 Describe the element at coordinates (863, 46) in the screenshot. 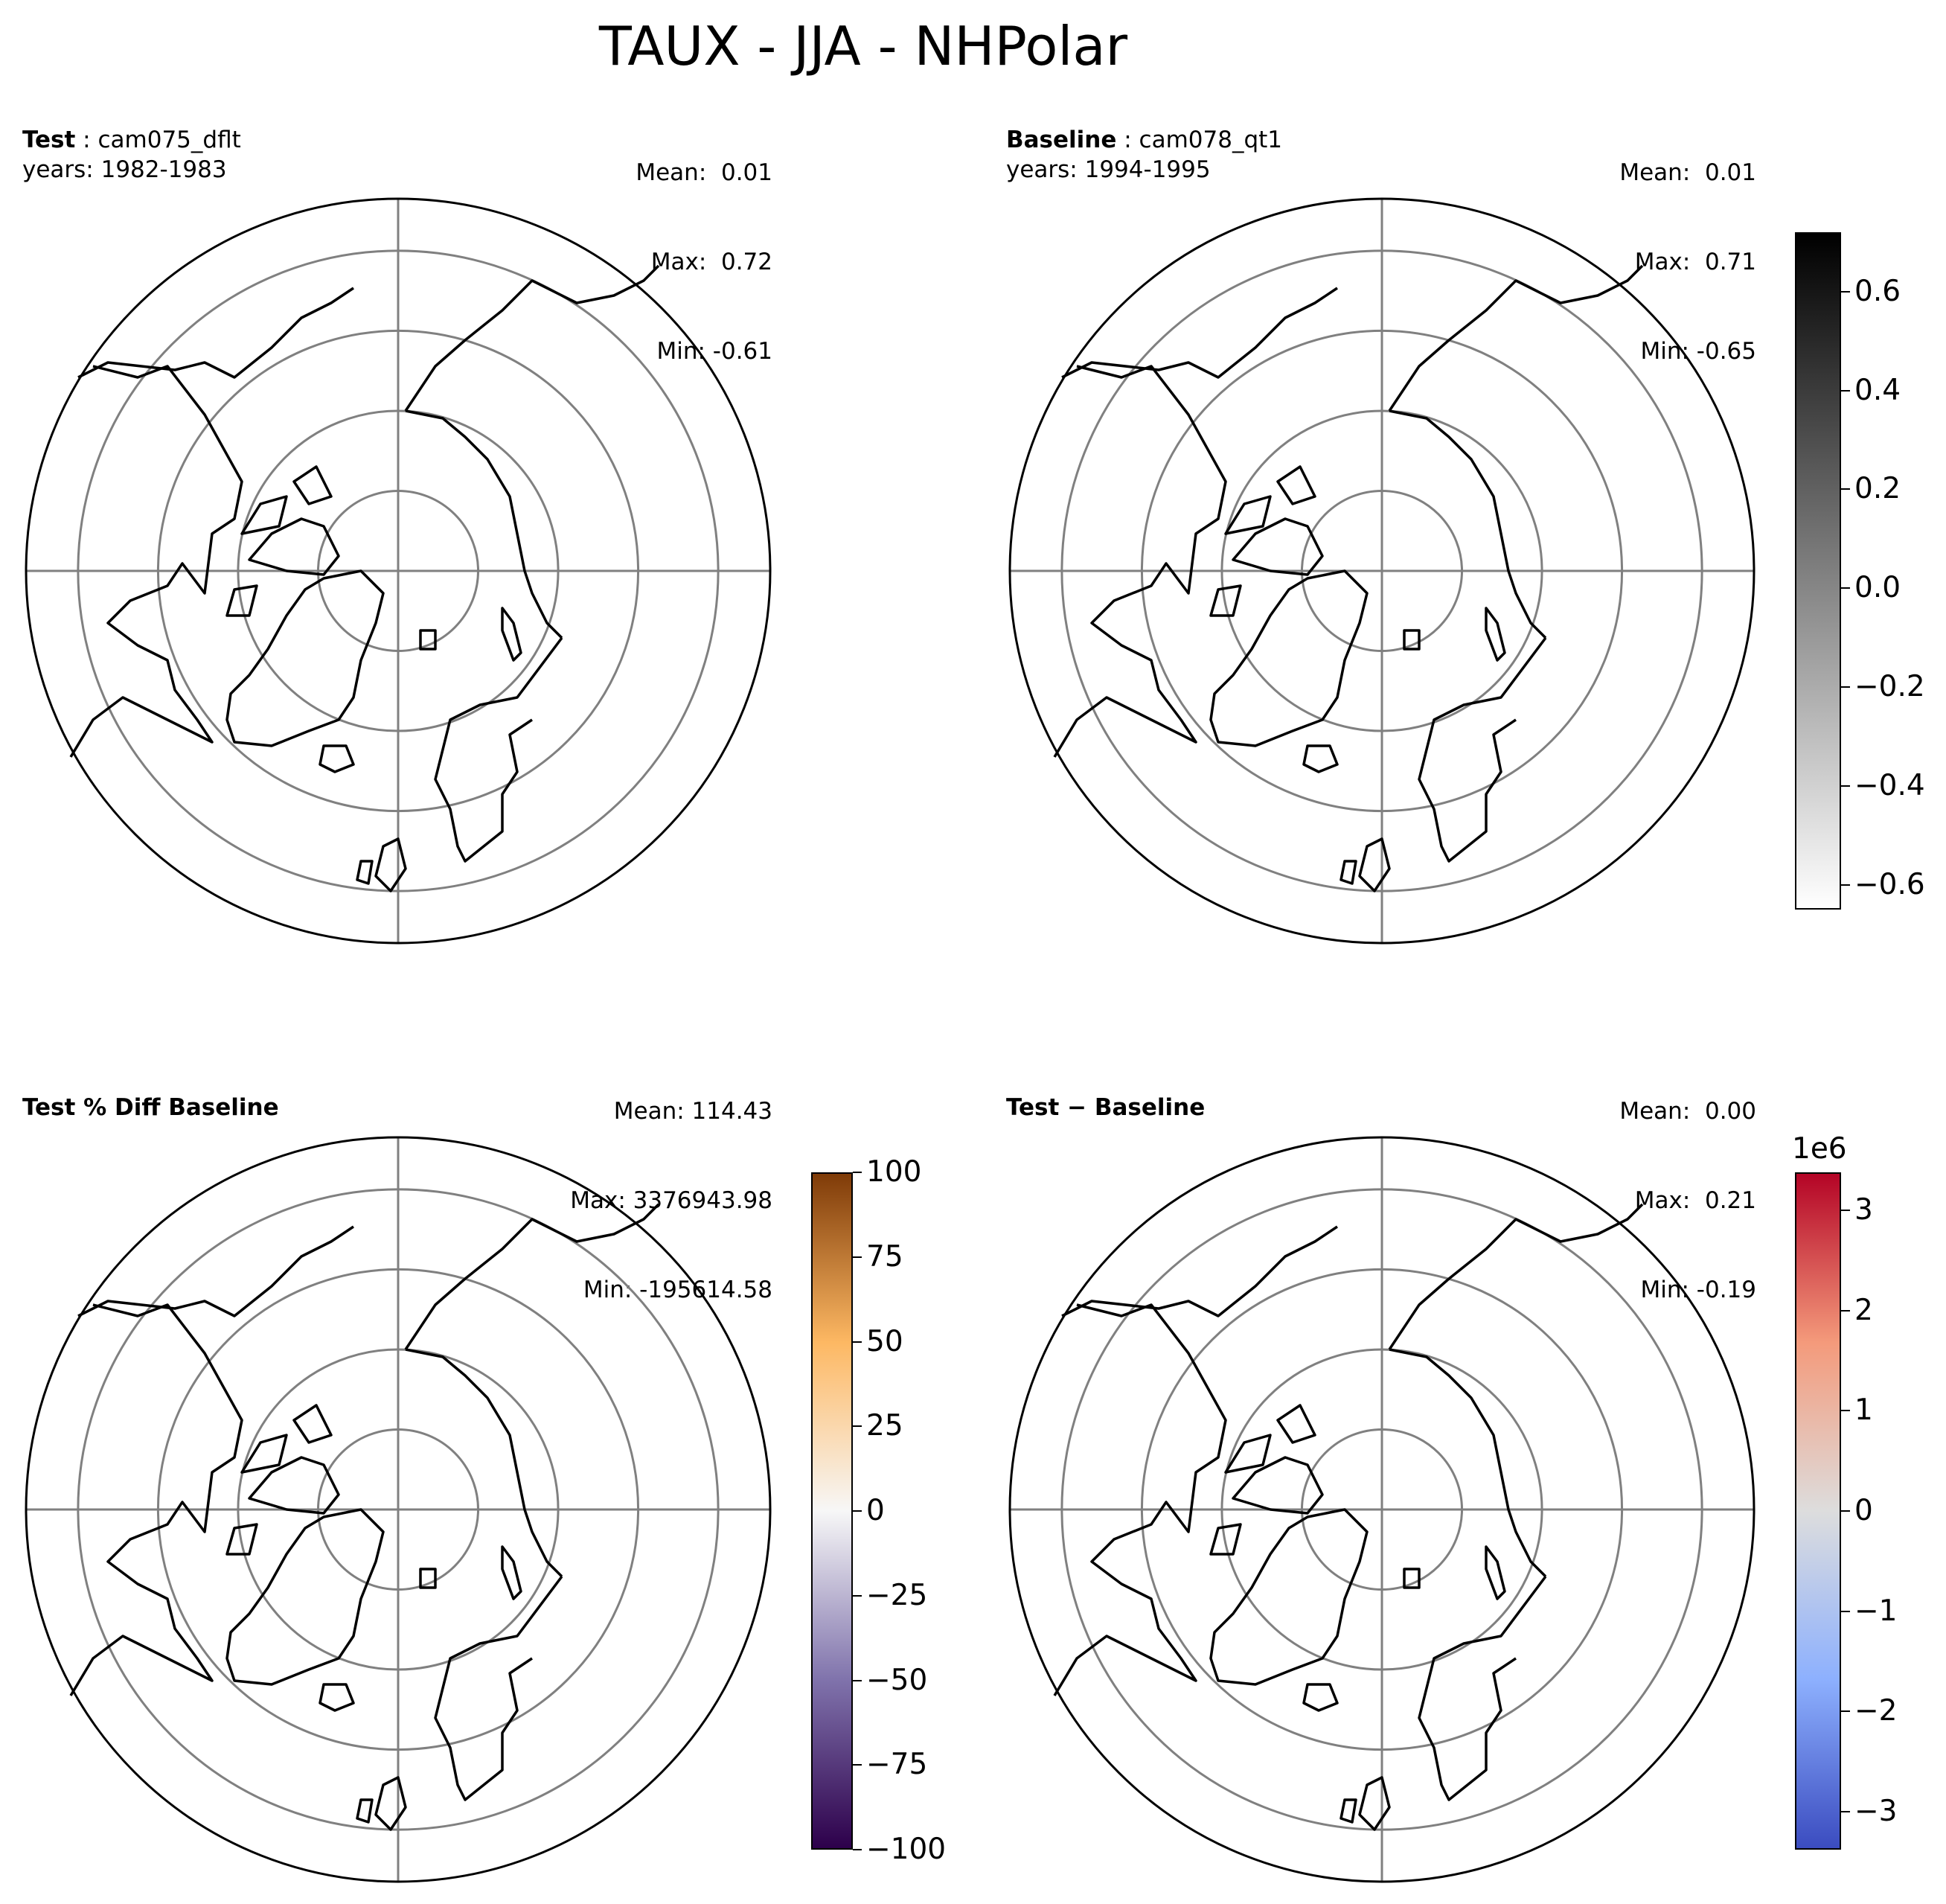

I see `figure-title: TAUX - JJA - NHPolar` at that location.